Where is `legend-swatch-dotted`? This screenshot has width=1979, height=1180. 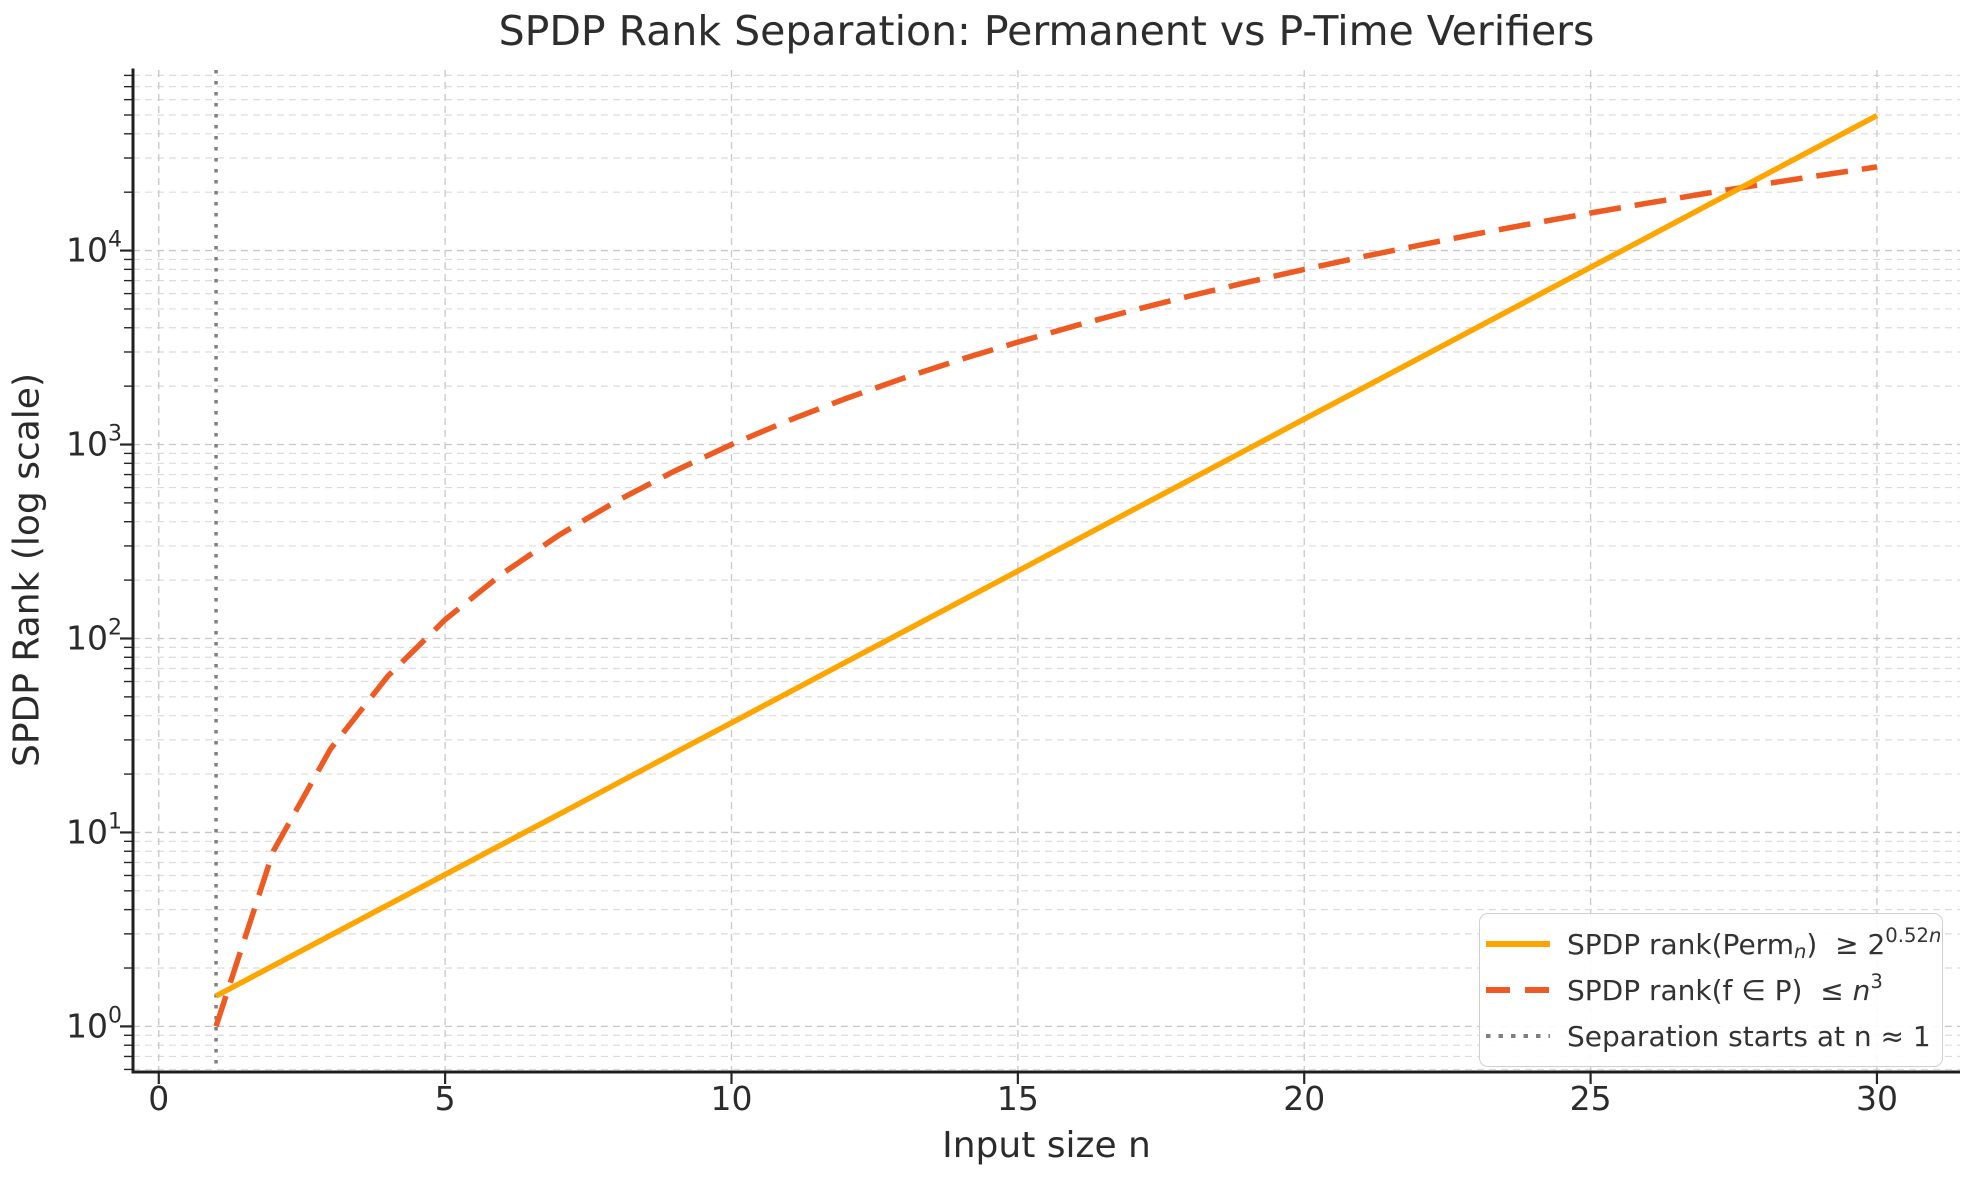
legend-swatch-dotted is located at coordinates (1518, 1036).